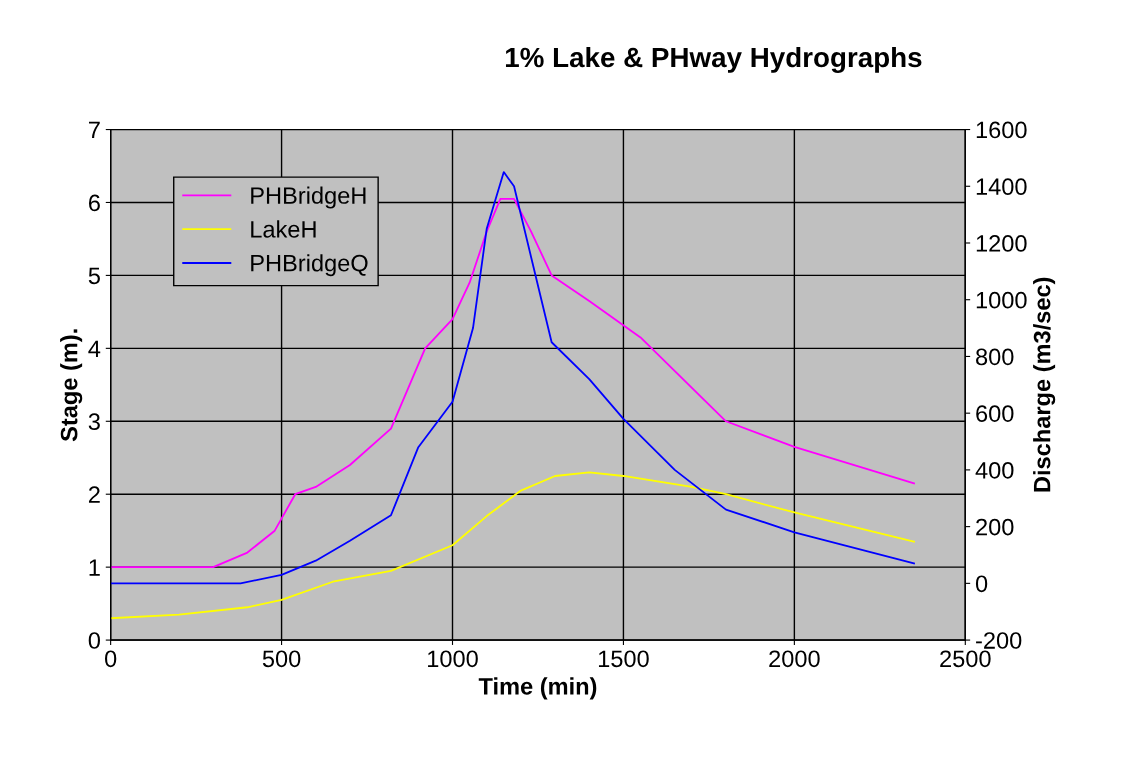  Describe the element at coordinates (1001, 300) in the screenshot. I see `y2-tick-label: 1000` at that location.